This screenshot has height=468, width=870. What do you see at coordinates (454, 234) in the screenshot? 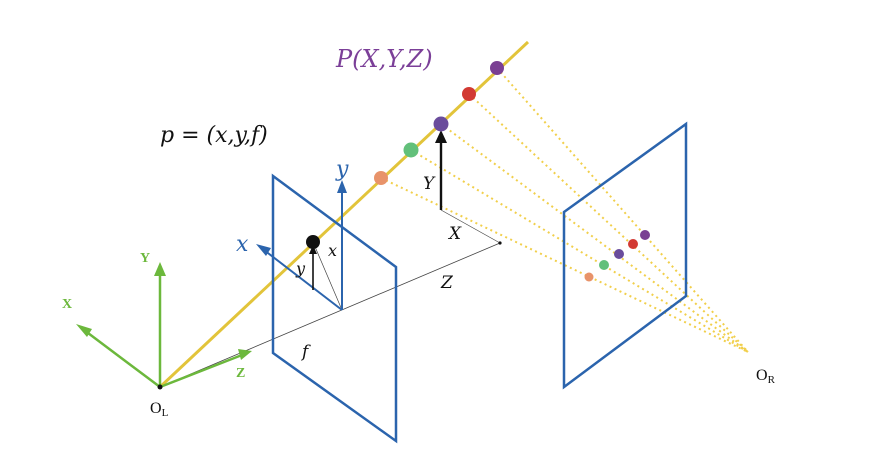
I see `world-coord-x-label: X` at bounding box center [454, 234].